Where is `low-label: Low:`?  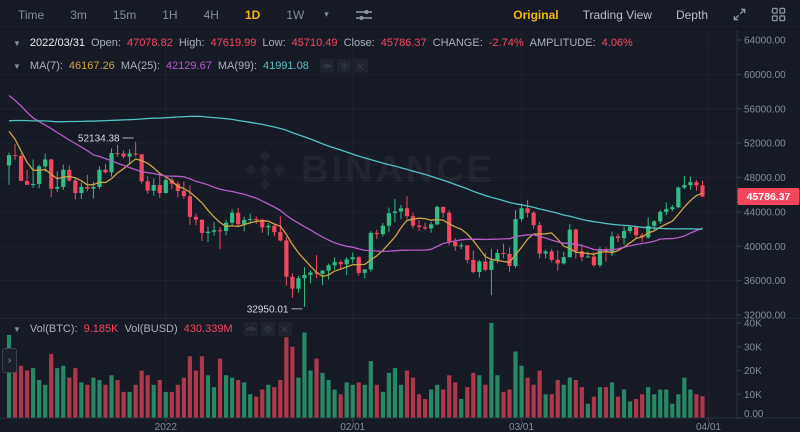
low-label: Low: is located at coordinates (274, 43).